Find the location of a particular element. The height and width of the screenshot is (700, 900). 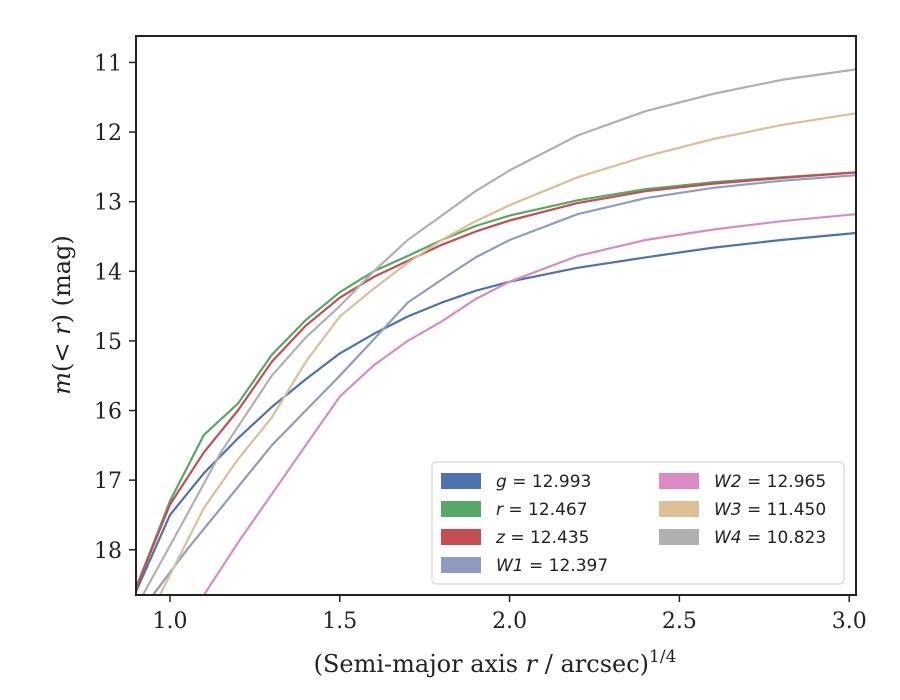

legend-label: g = 12.993 is located at coordinates (543, 482).